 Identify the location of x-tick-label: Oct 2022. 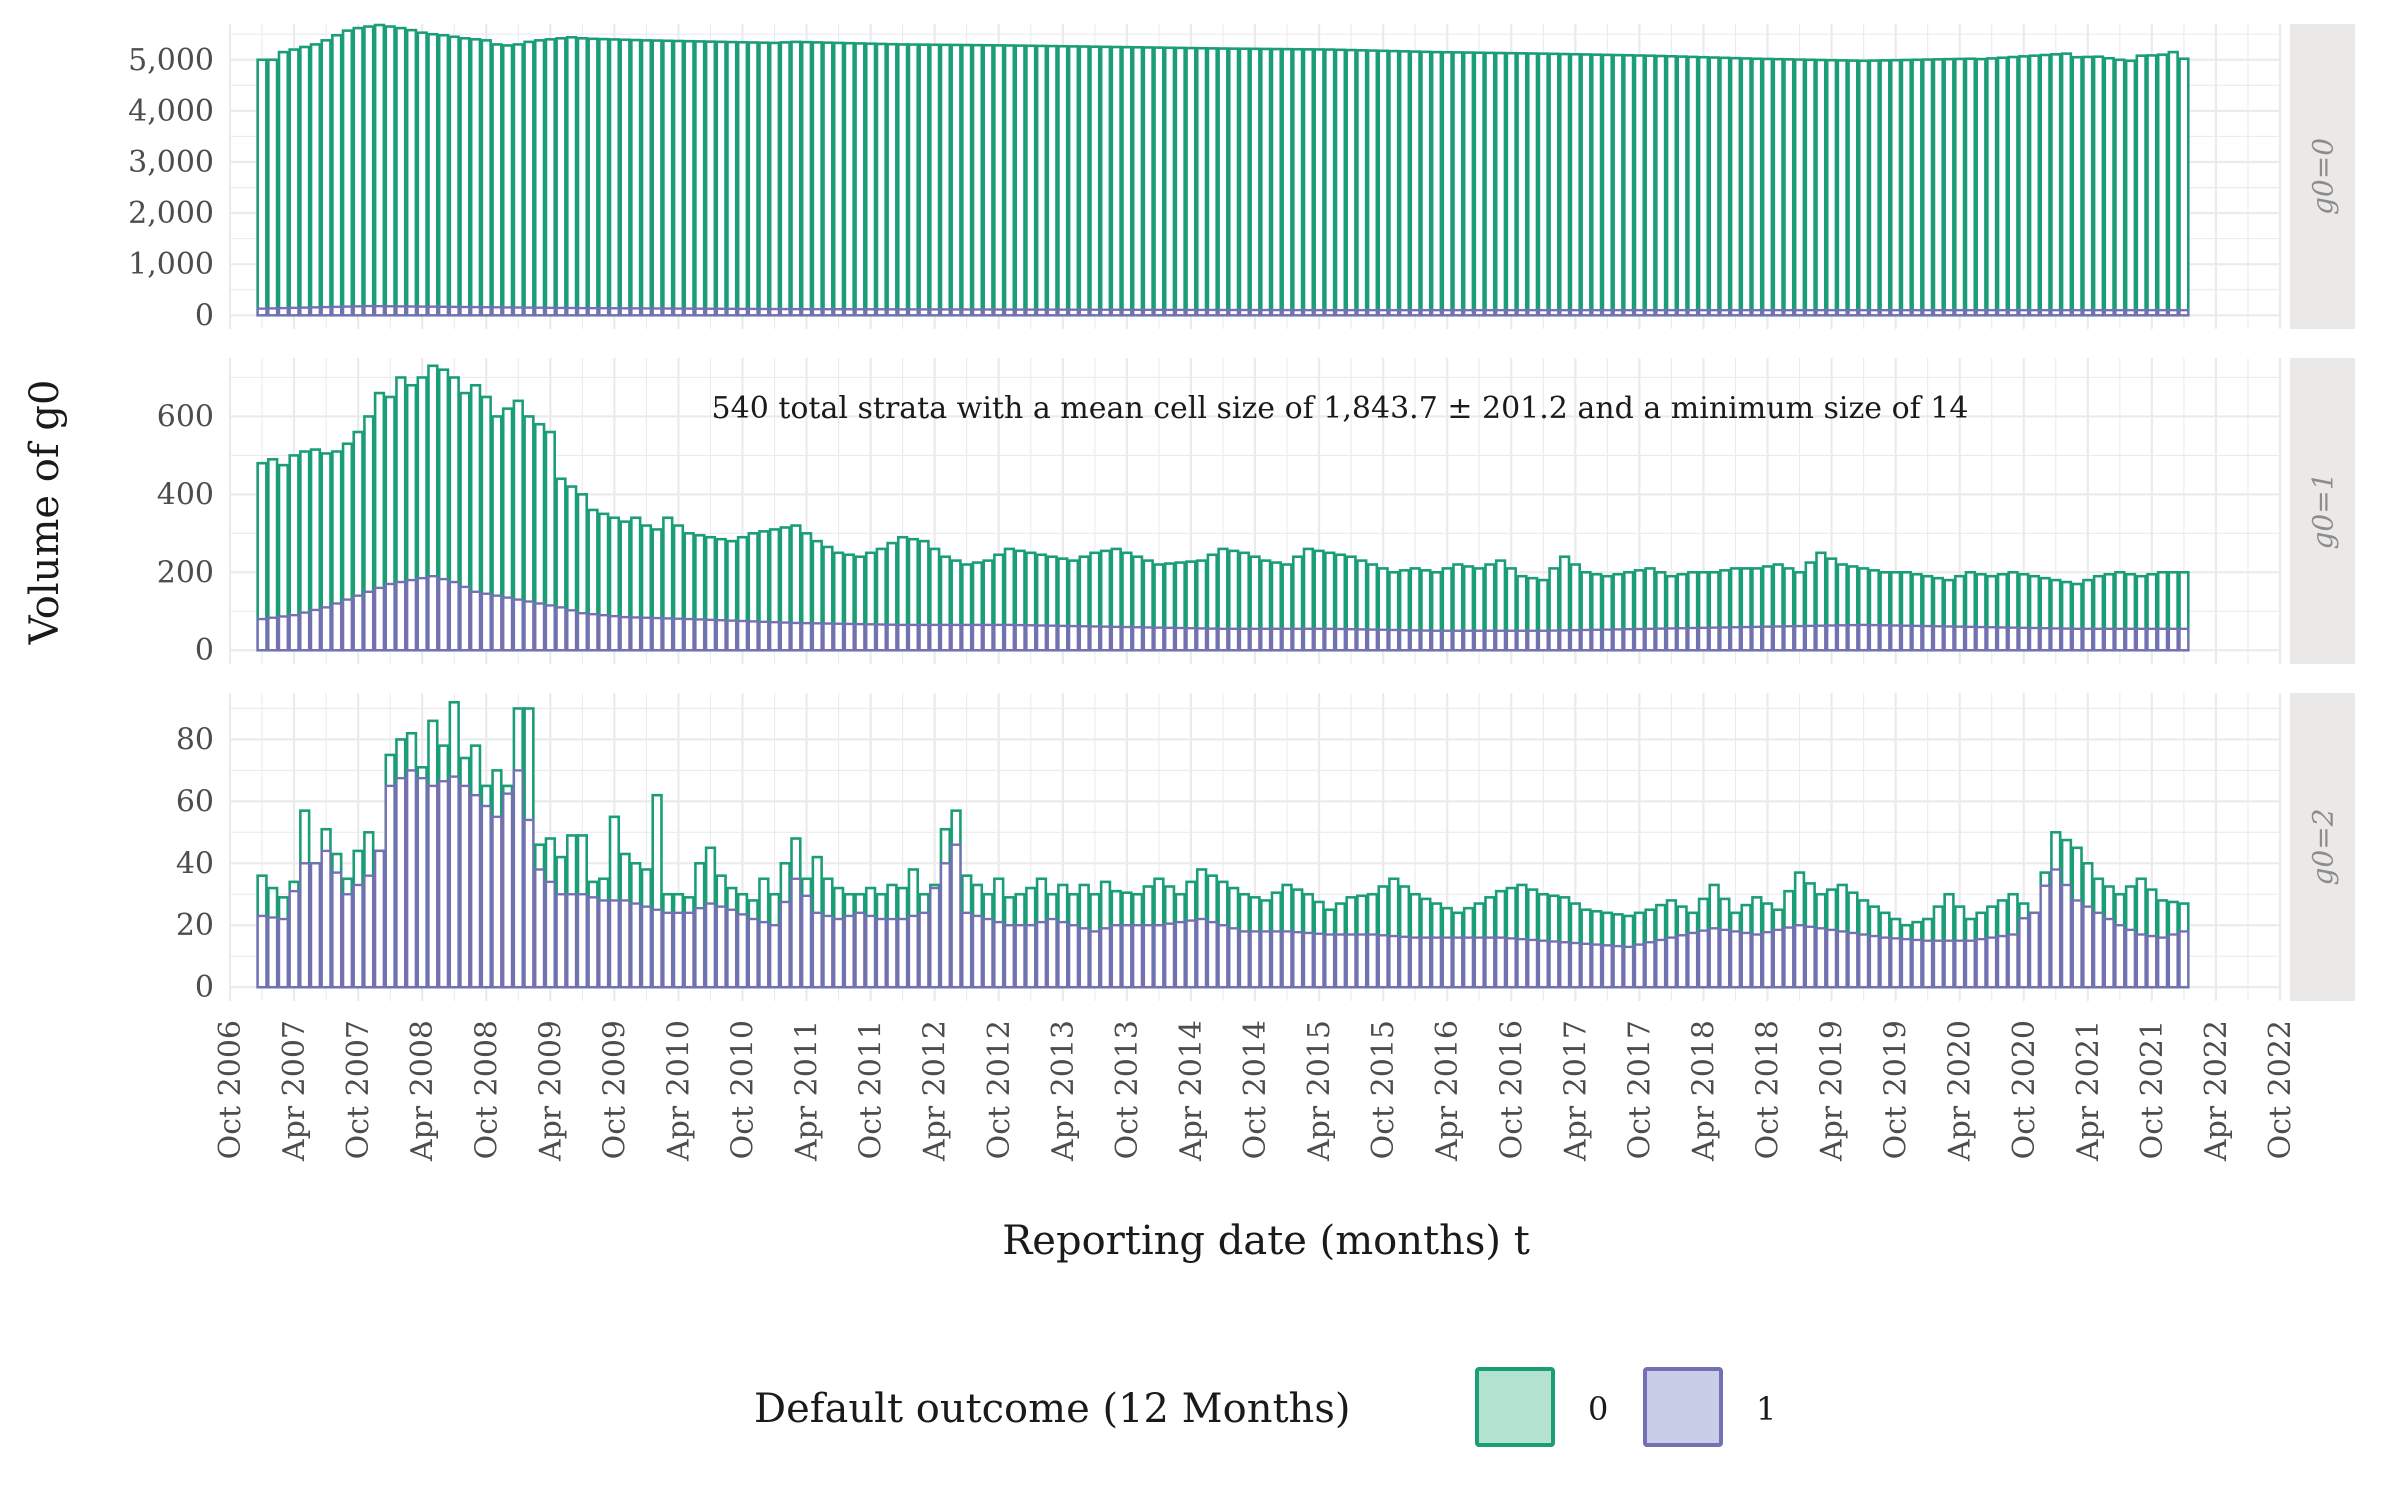
(2280, 1089).